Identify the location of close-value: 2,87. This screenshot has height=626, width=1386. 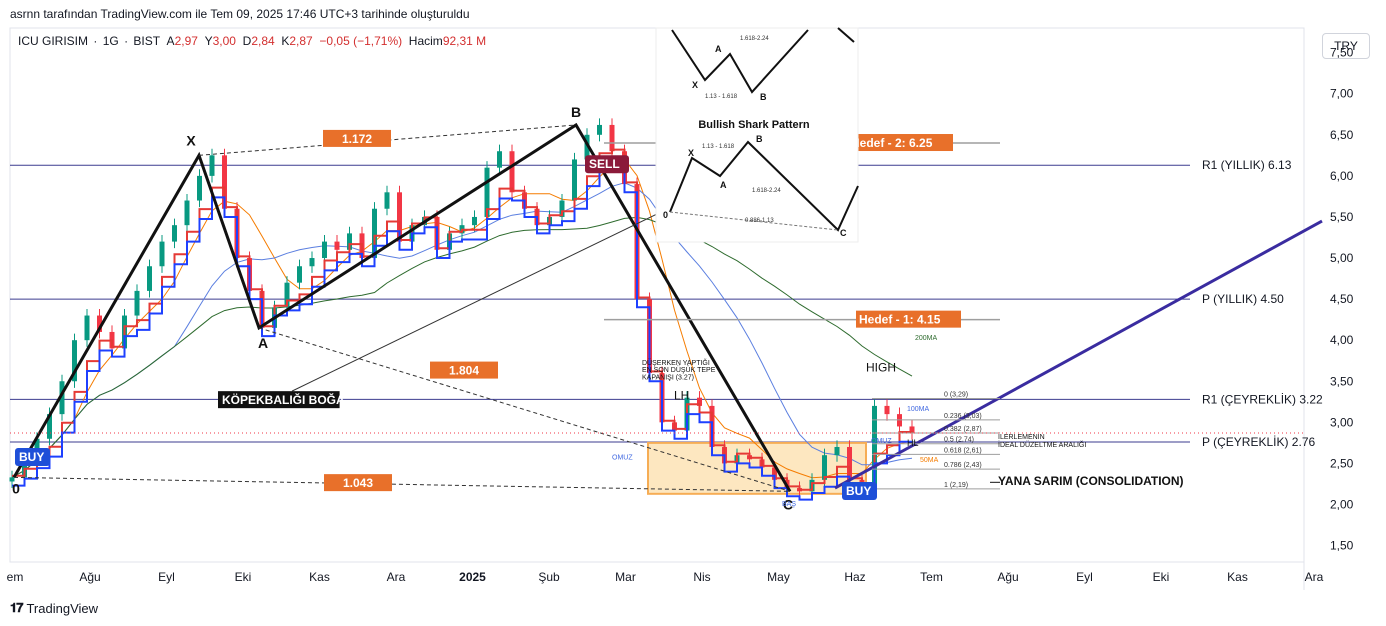
(301, 41).